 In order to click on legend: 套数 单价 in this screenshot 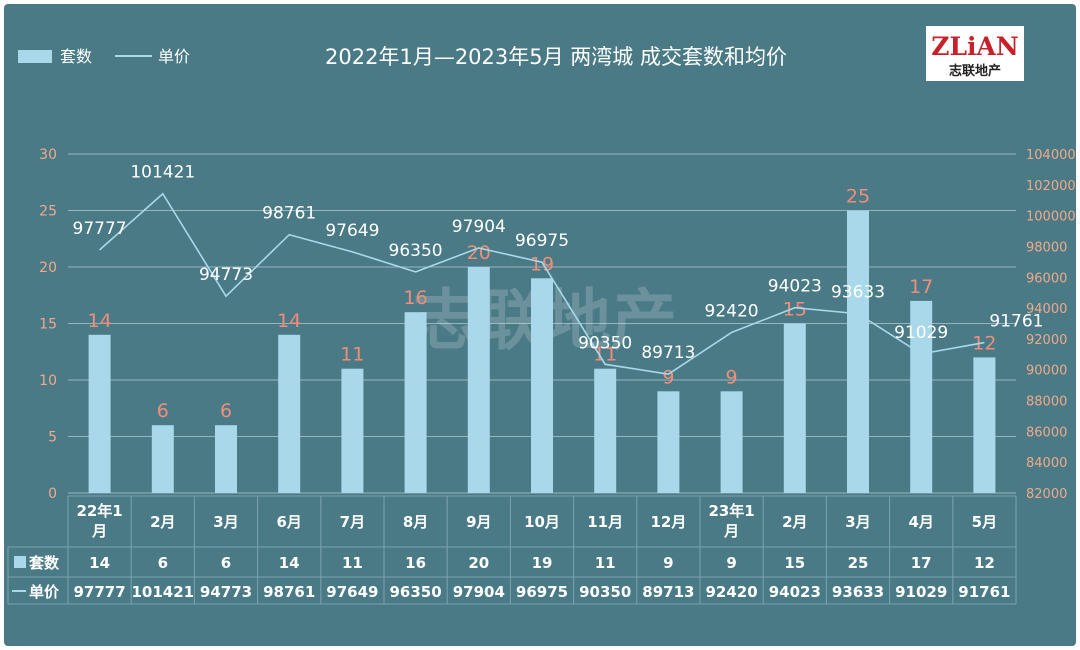, I will do `click(104, 56)`.